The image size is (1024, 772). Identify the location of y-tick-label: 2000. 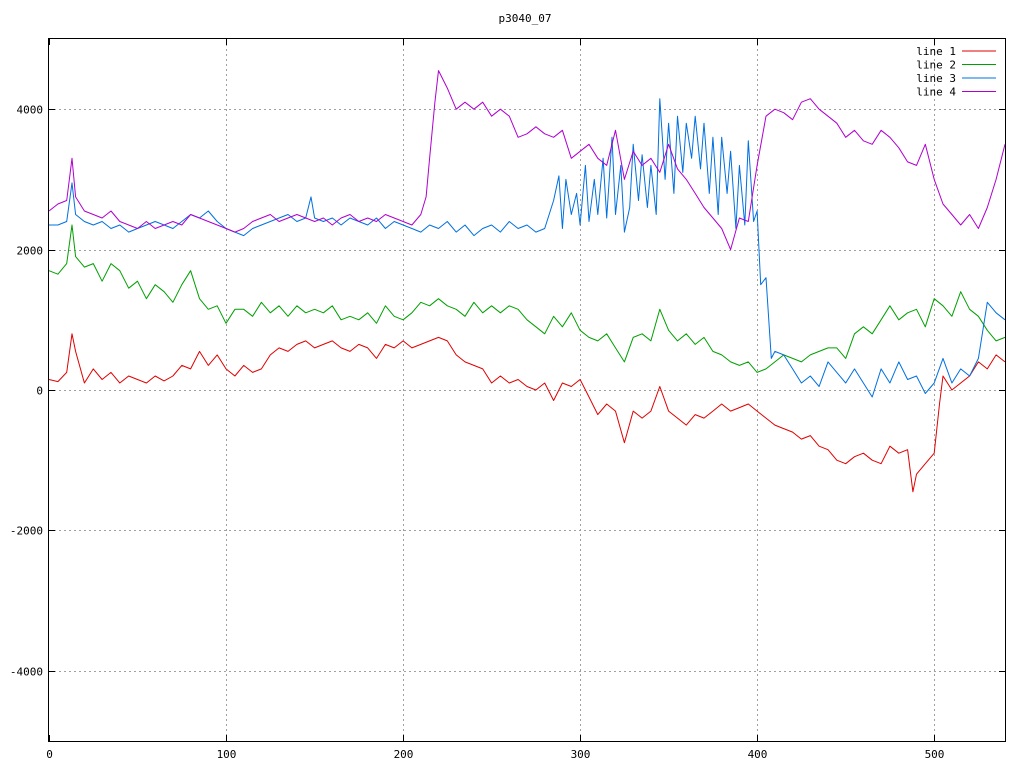
(30, 251).